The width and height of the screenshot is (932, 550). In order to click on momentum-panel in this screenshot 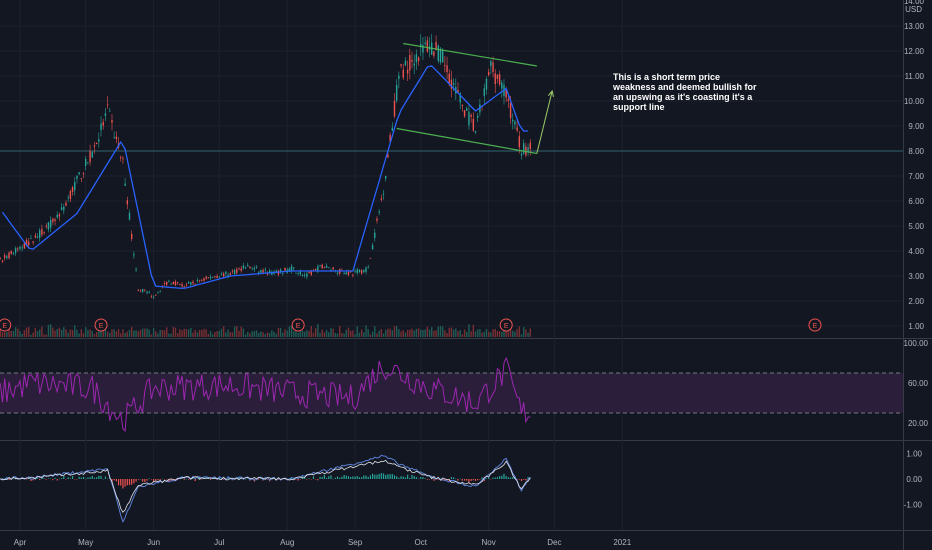, I will do `click(265, 488)`.